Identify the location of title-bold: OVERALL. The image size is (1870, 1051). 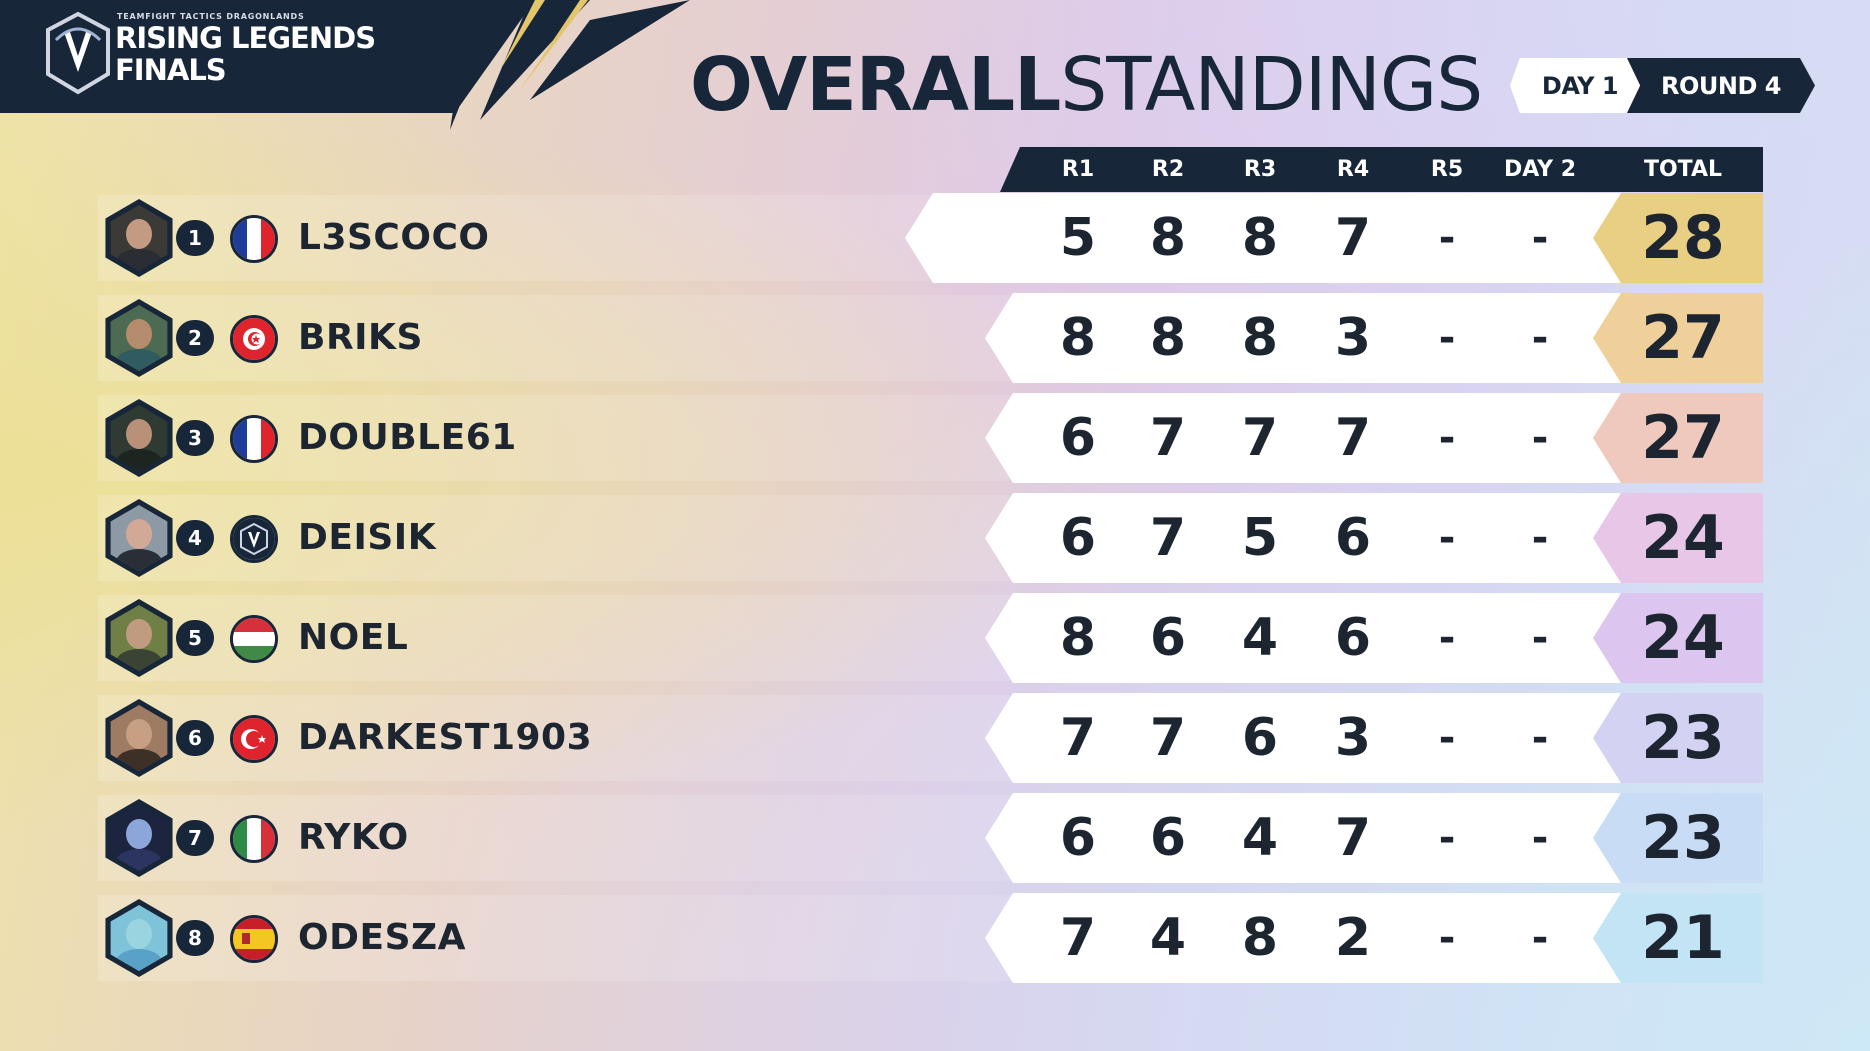
(875, 85).